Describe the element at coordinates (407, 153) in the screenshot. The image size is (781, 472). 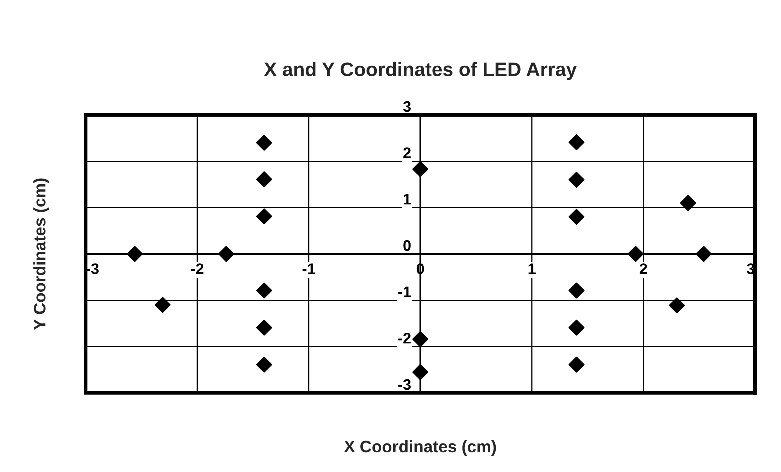
I see `y-tick-label: 2` at that location.